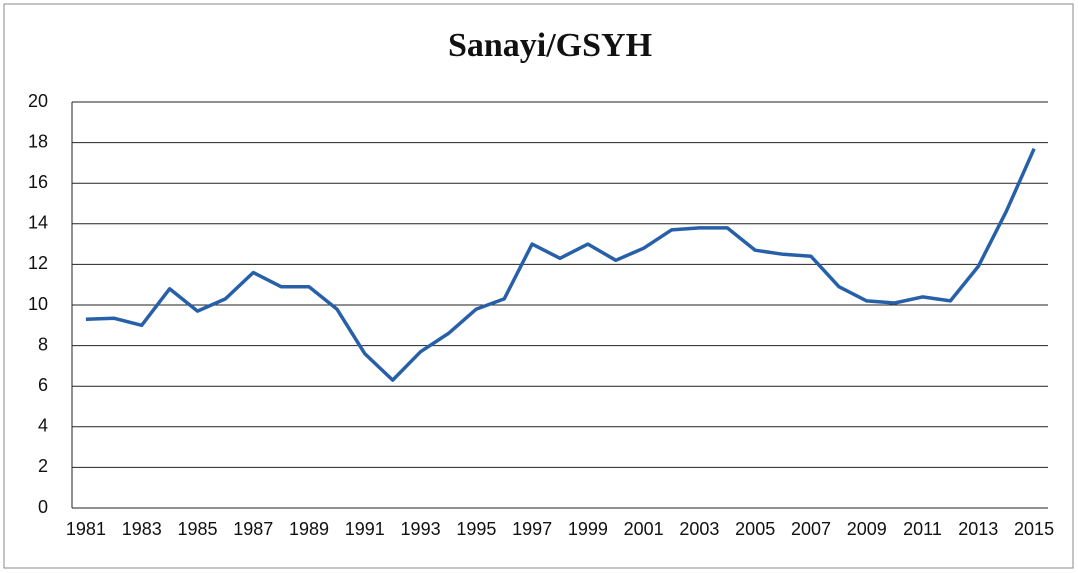 The height and width of the screenshot is (573, 1078). Describe the element at coordinates (43, 385) in the screenshot. I see `y-tick-label: 6` at that location.